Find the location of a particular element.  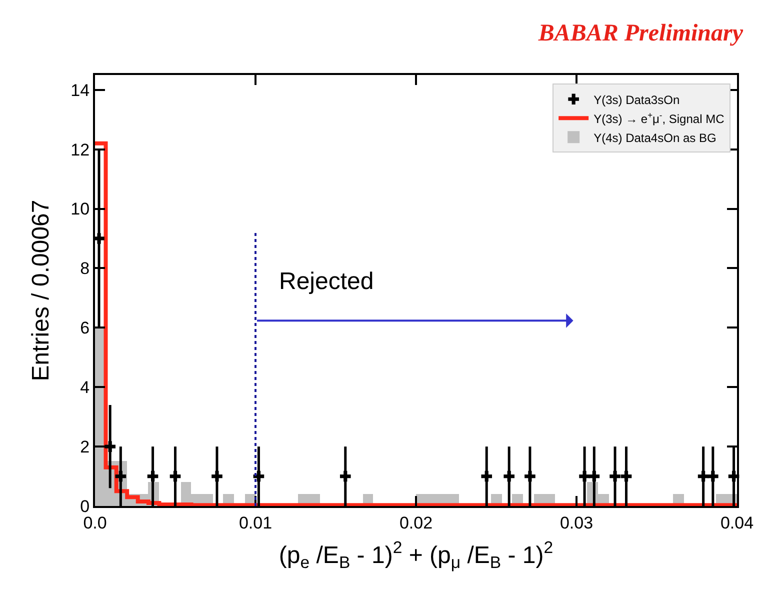

y-tick-label: 10 is located at coordinates (80, 209).